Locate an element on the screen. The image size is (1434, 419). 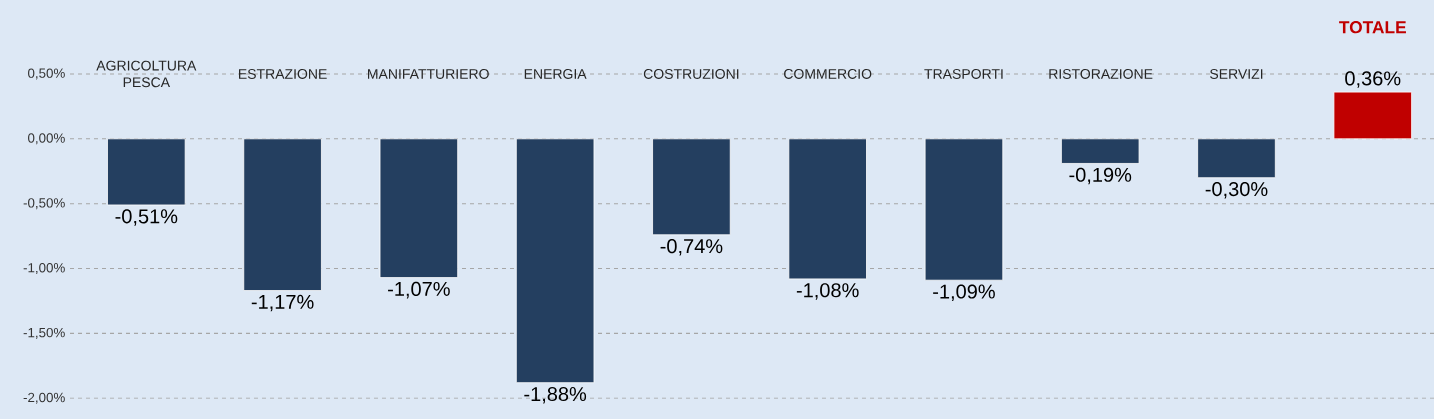
data-label: -0,30% is located at coordinates (1236, 190).